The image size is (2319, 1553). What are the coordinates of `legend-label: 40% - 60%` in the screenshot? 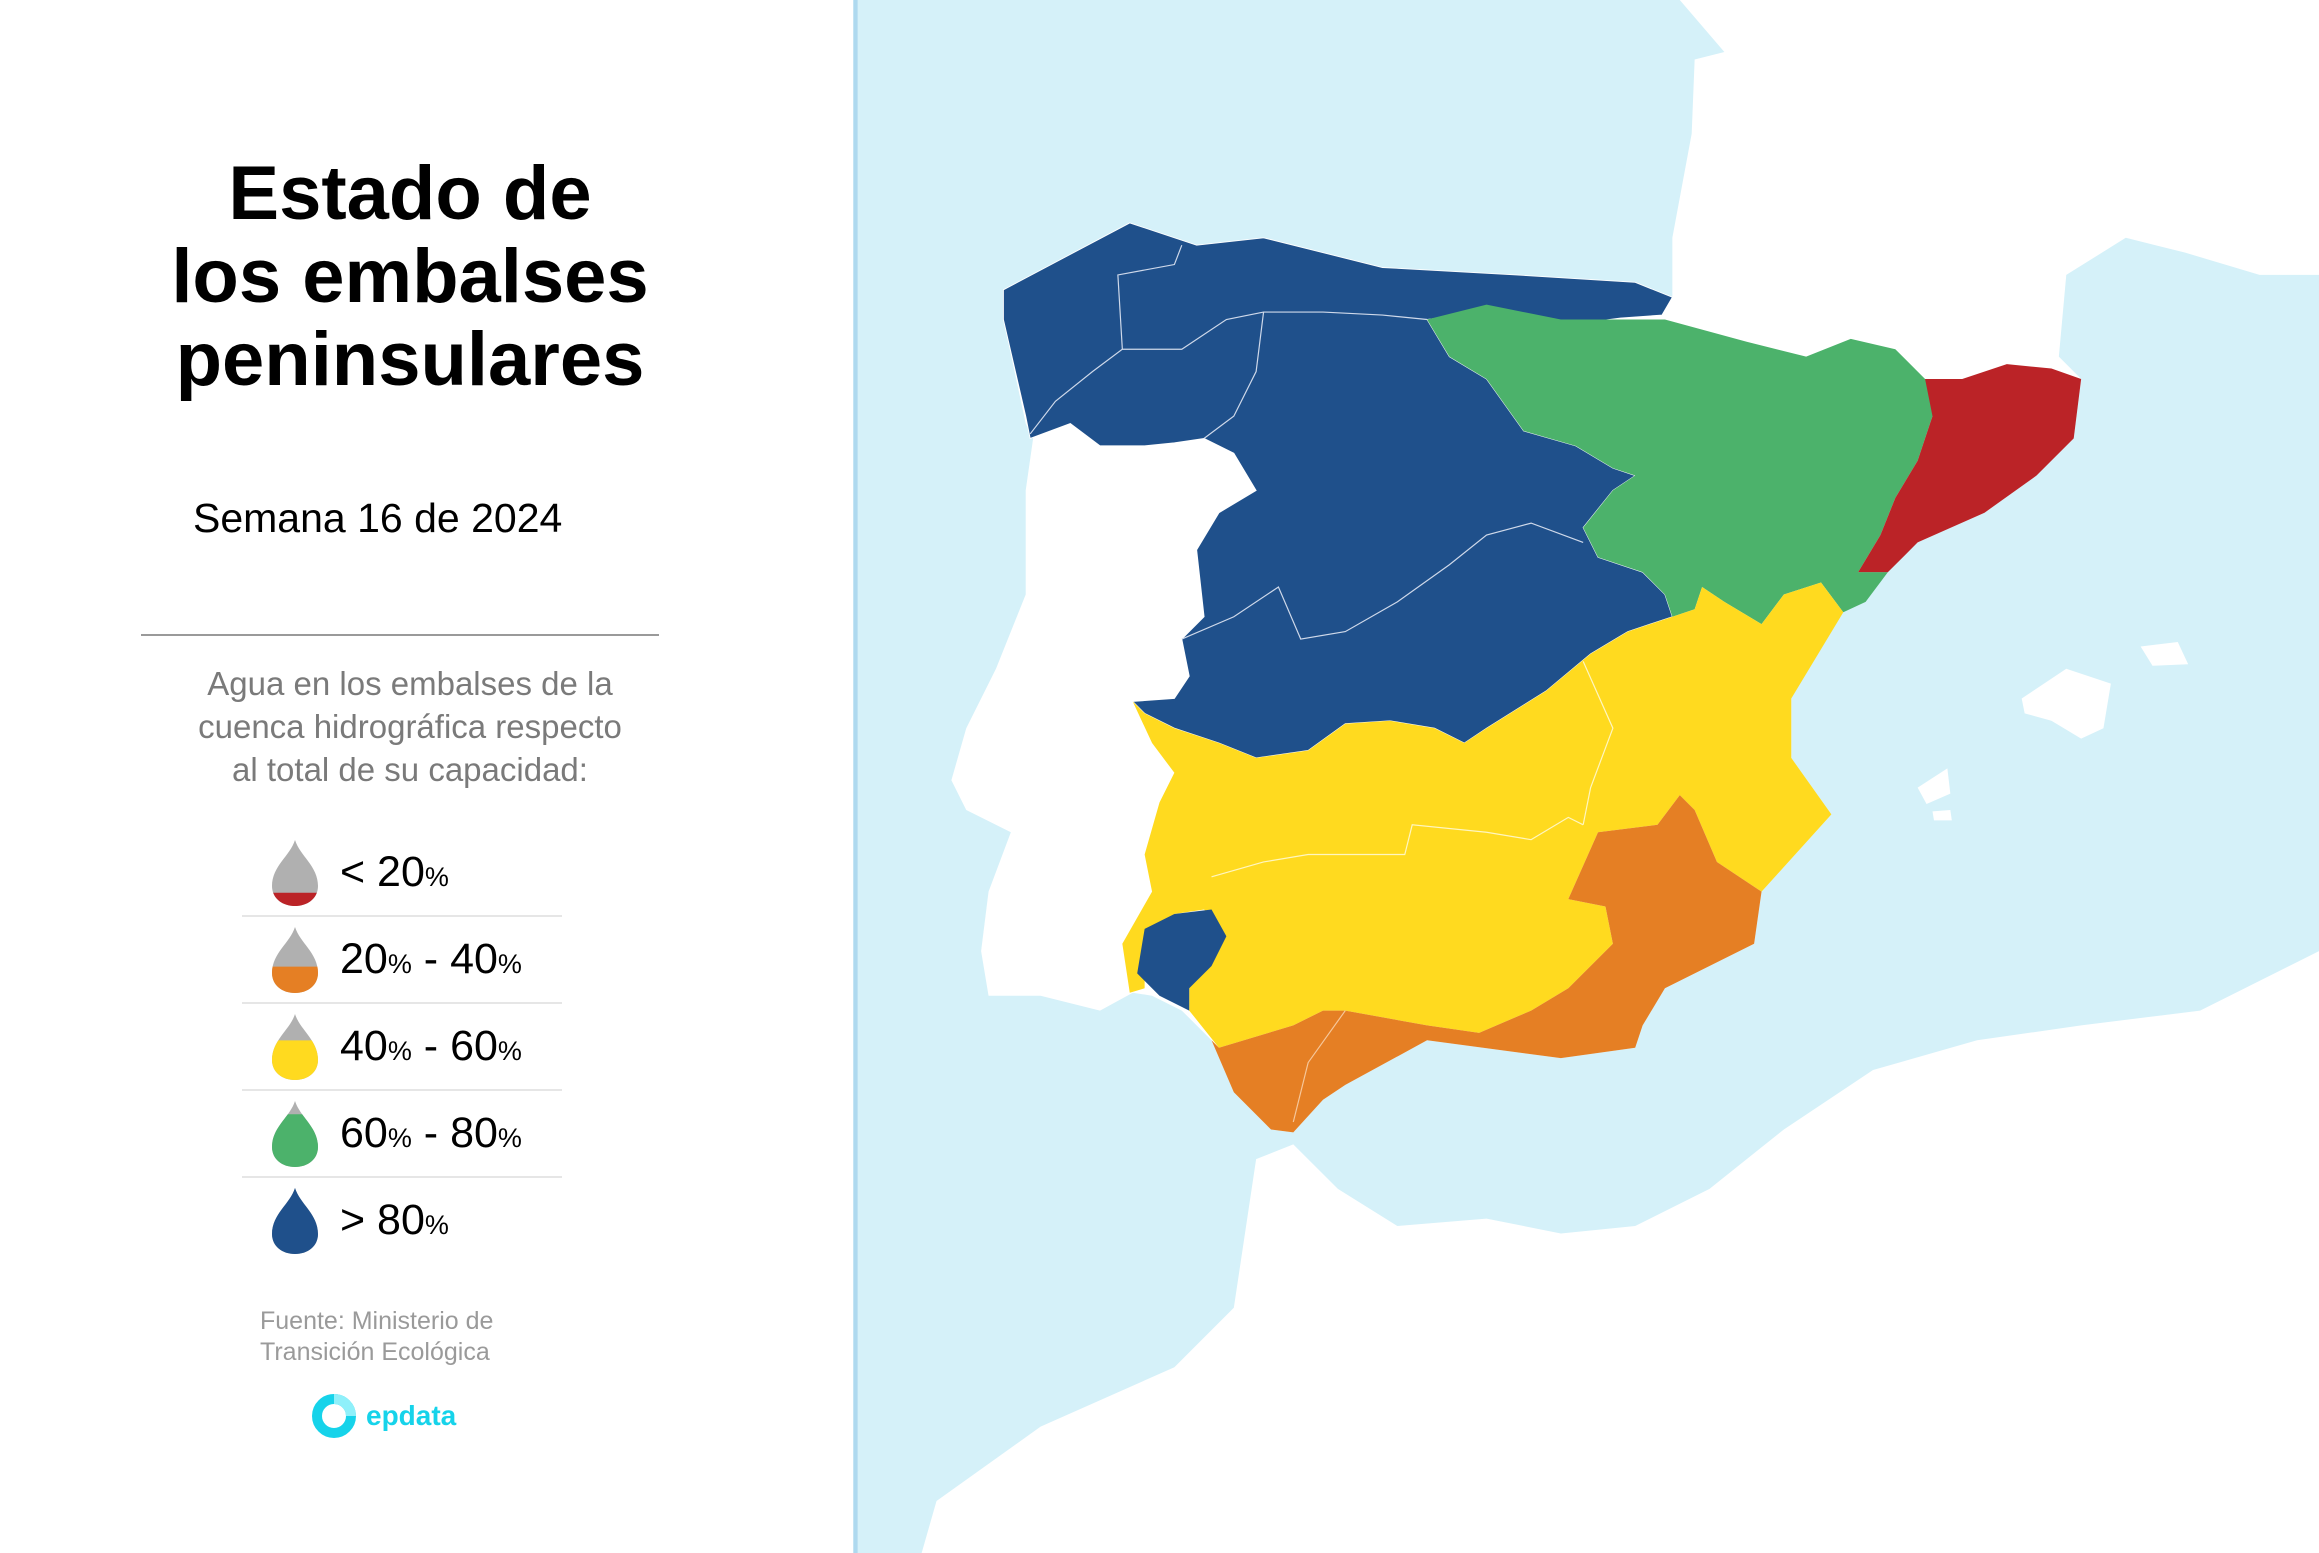 It's located at (431, 1046).